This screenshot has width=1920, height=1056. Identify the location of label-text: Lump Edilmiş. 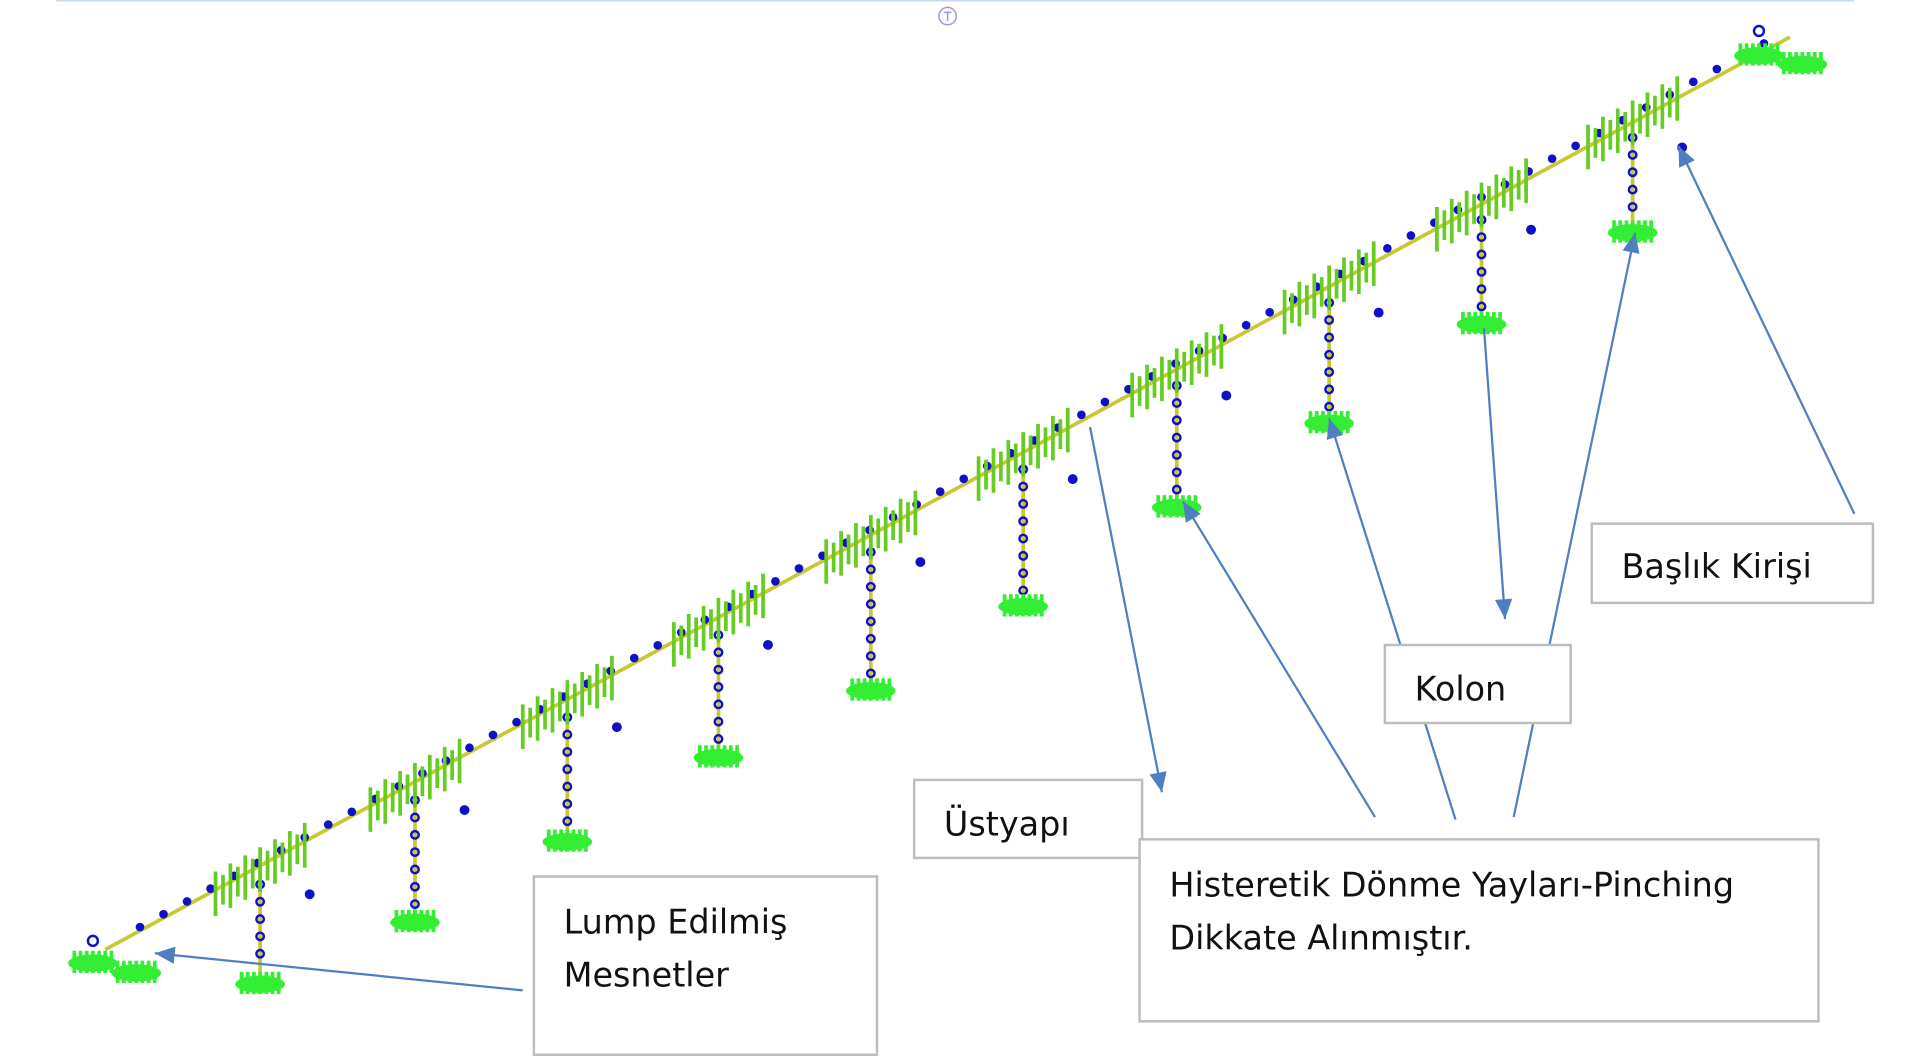
(676, 921).